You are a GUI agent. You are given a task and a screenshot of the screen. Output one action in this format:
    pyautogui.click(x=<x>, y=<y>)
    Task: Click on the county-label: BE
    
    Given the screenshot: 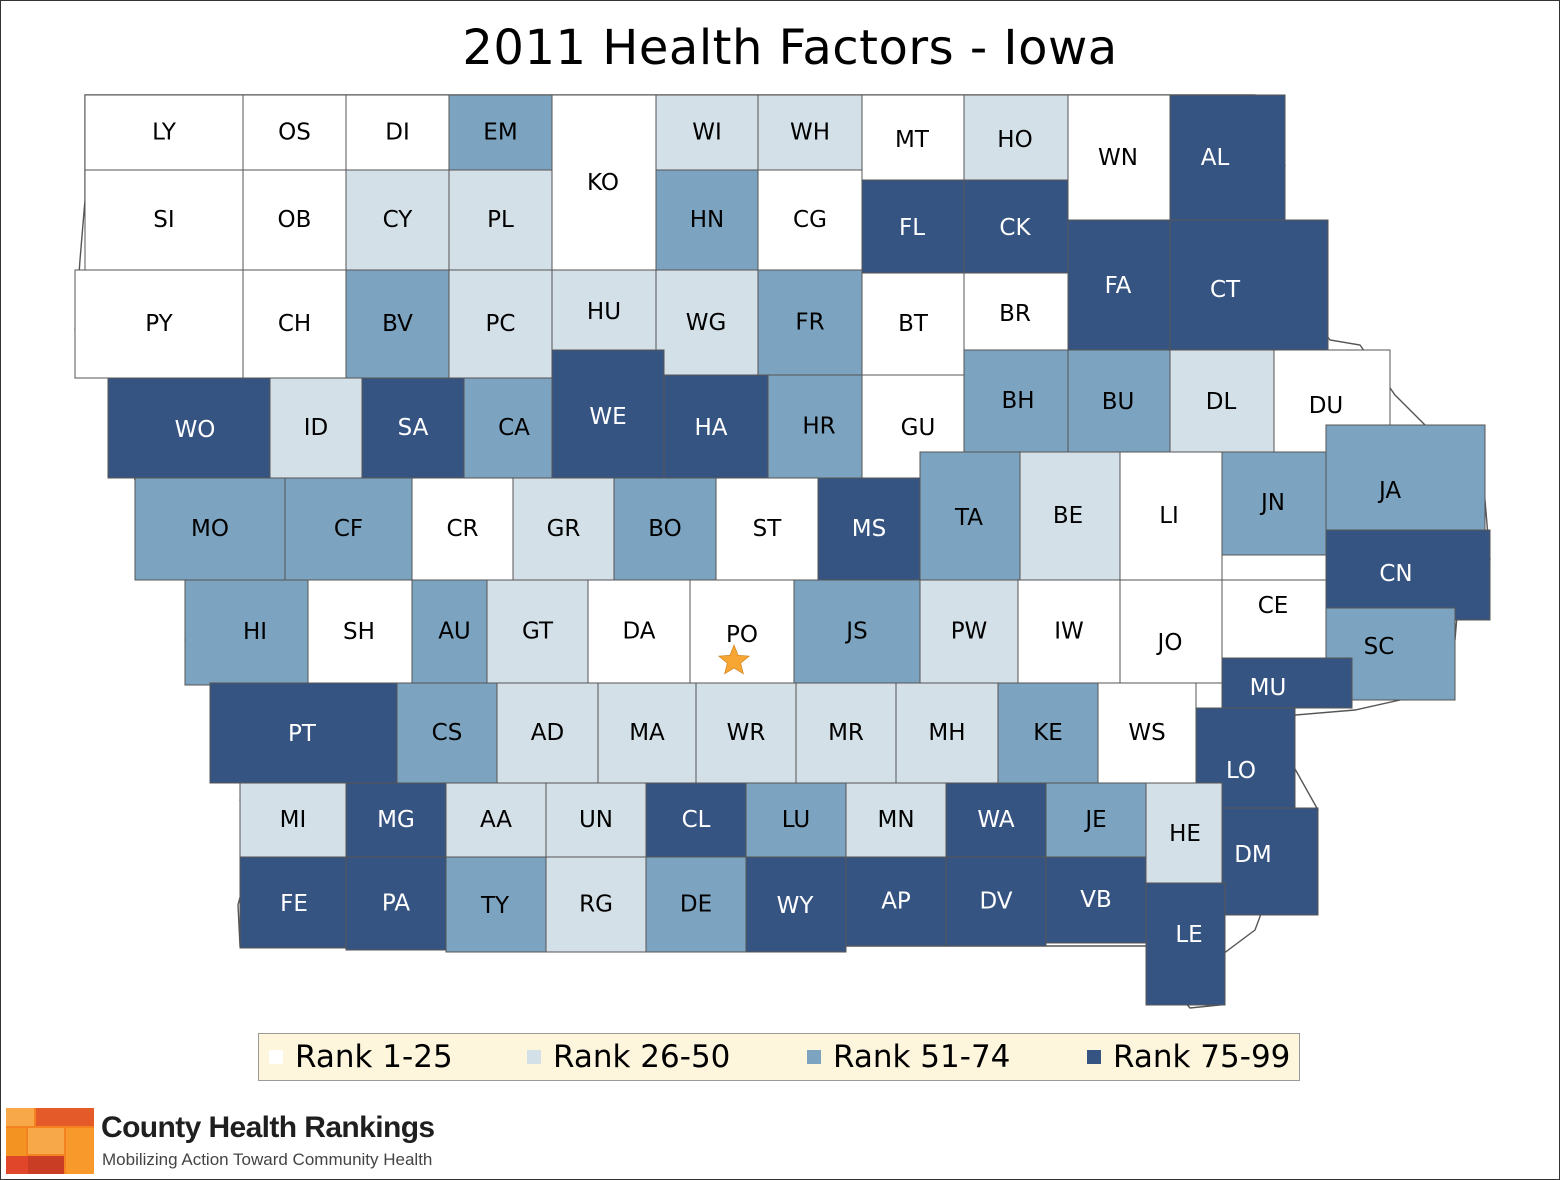 What is the action you would take?
    pyautogui.click(x=1068, y=516)
    